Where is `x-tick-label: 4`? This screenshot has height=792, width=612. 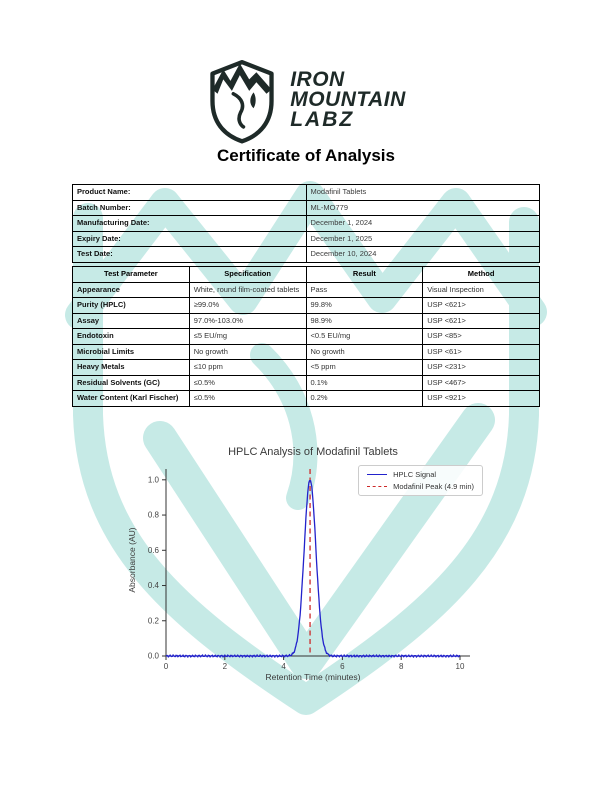
x-tick-label: 4 is located at coordinates (283, 666).